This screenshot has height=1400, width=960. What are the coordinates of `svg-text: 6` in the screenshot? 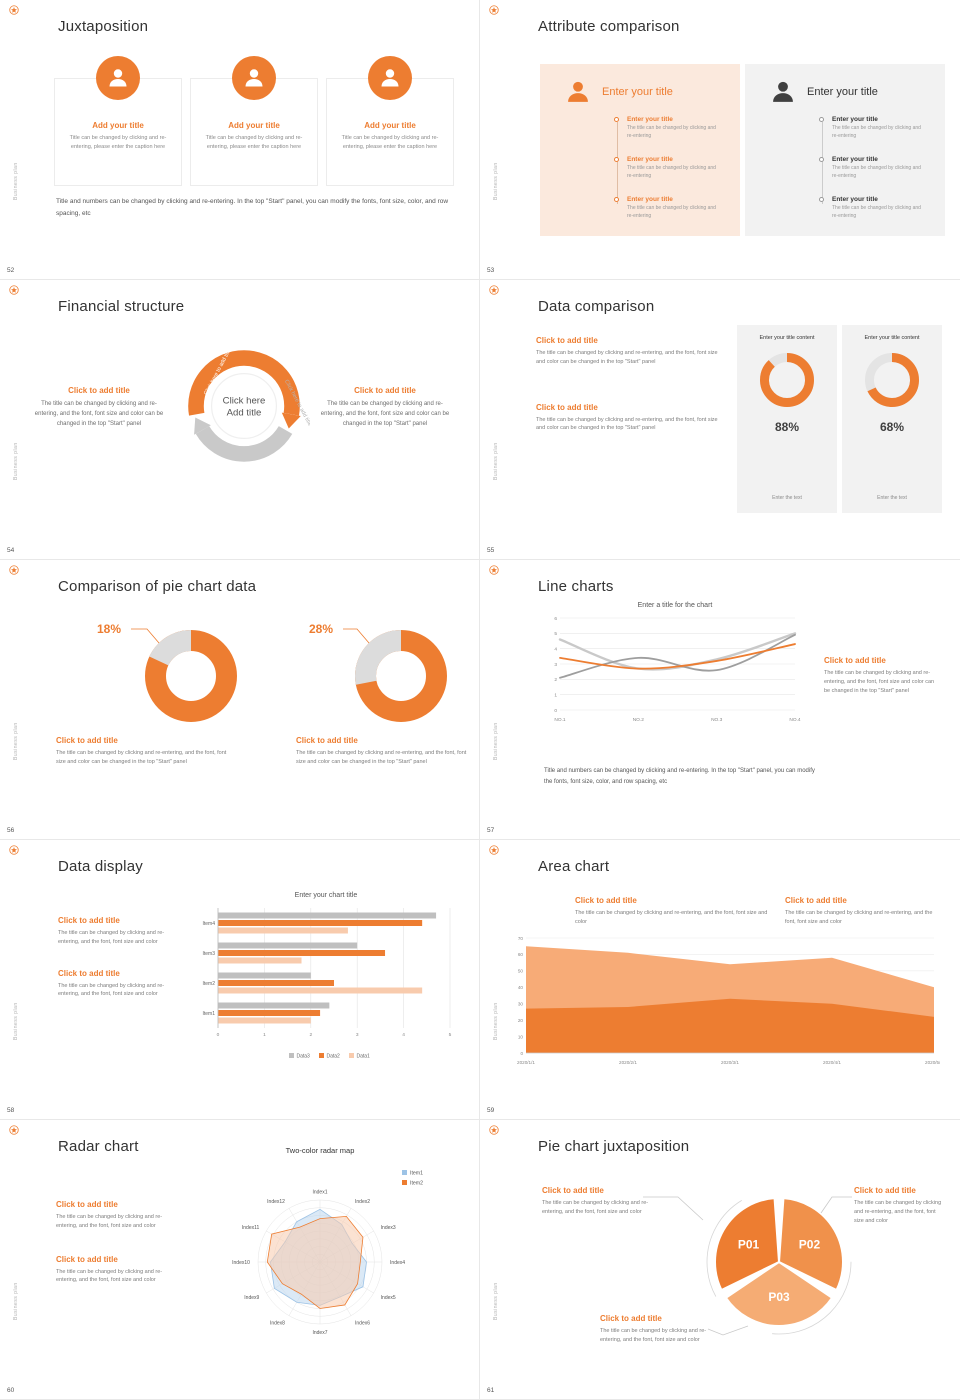 It's located at (555, 619).